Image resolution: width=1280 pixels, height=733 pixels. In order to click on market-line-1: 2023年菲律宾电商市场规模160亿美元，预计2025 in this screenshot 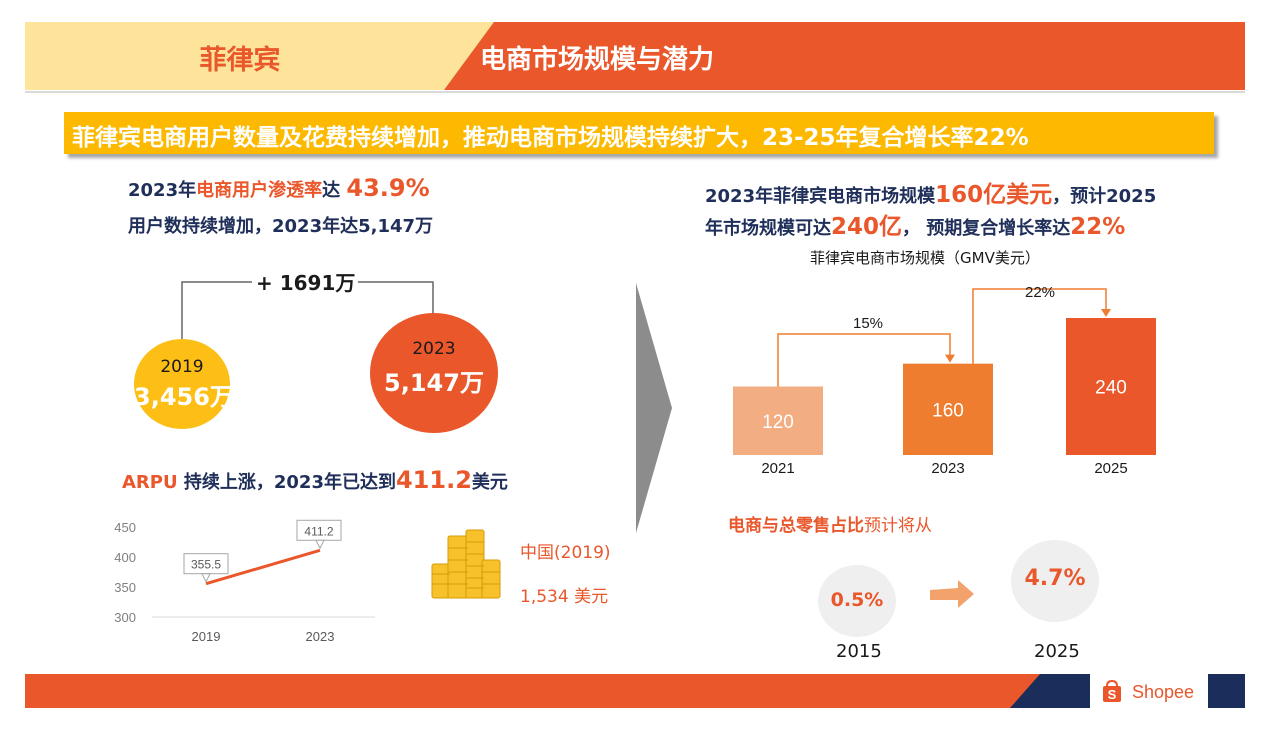, I will do `click(930, 192)`.